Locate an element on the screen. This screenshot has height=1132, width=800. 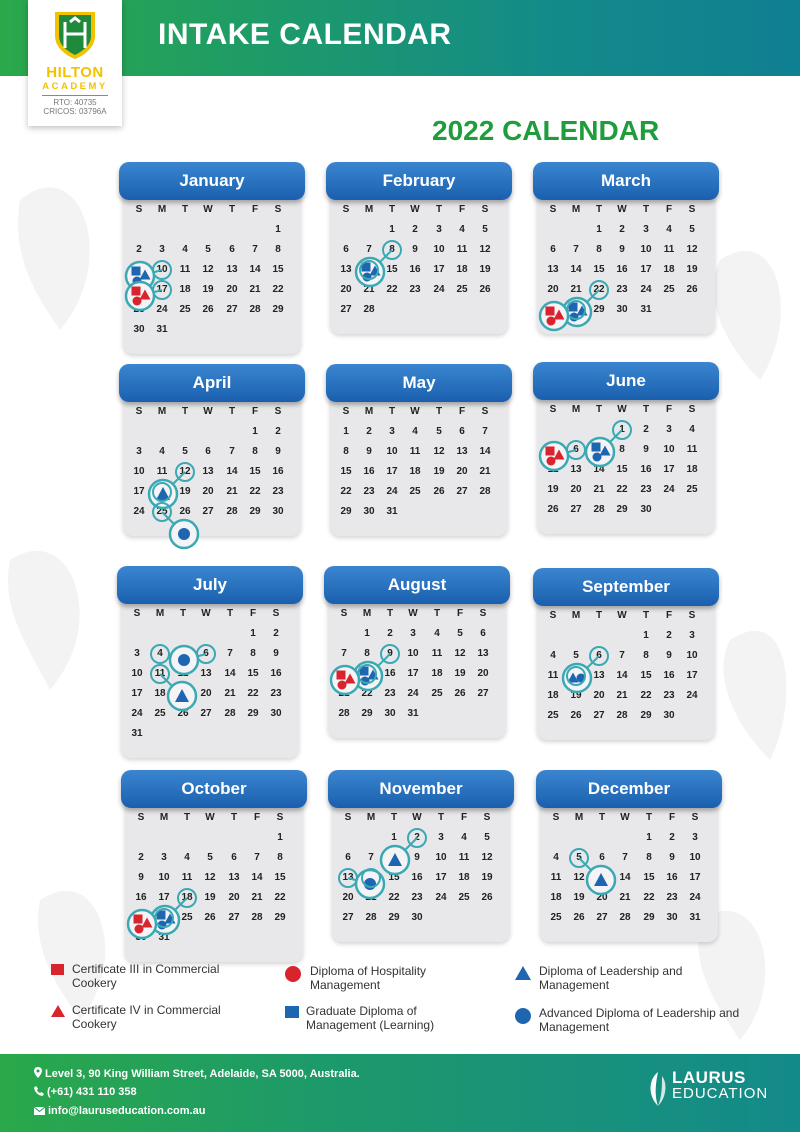
red-triangle-icon is located at coordinates (559, 314).